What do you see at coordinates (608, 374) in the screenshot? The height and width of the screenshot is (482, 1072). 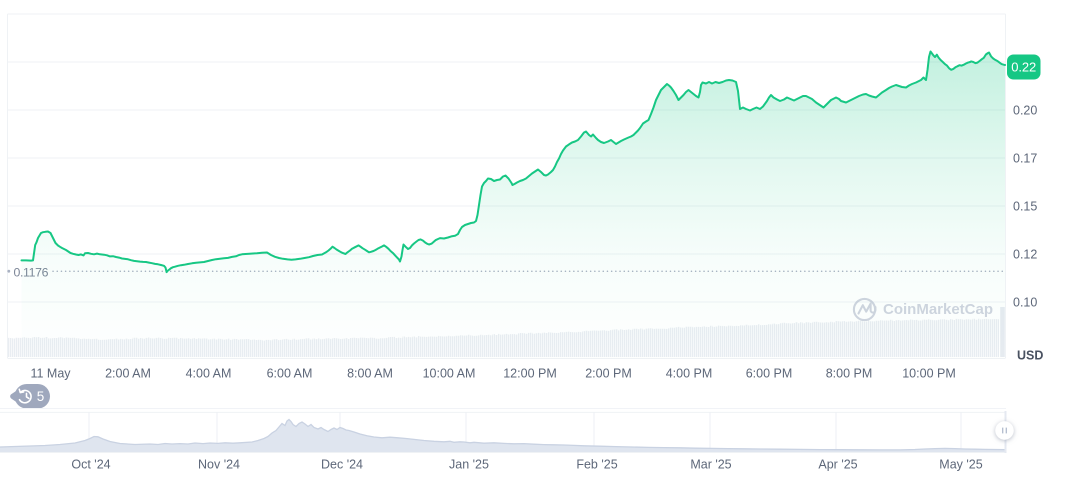 I see `svg-text: 2:00 PM` at bounding box center [608, 374].